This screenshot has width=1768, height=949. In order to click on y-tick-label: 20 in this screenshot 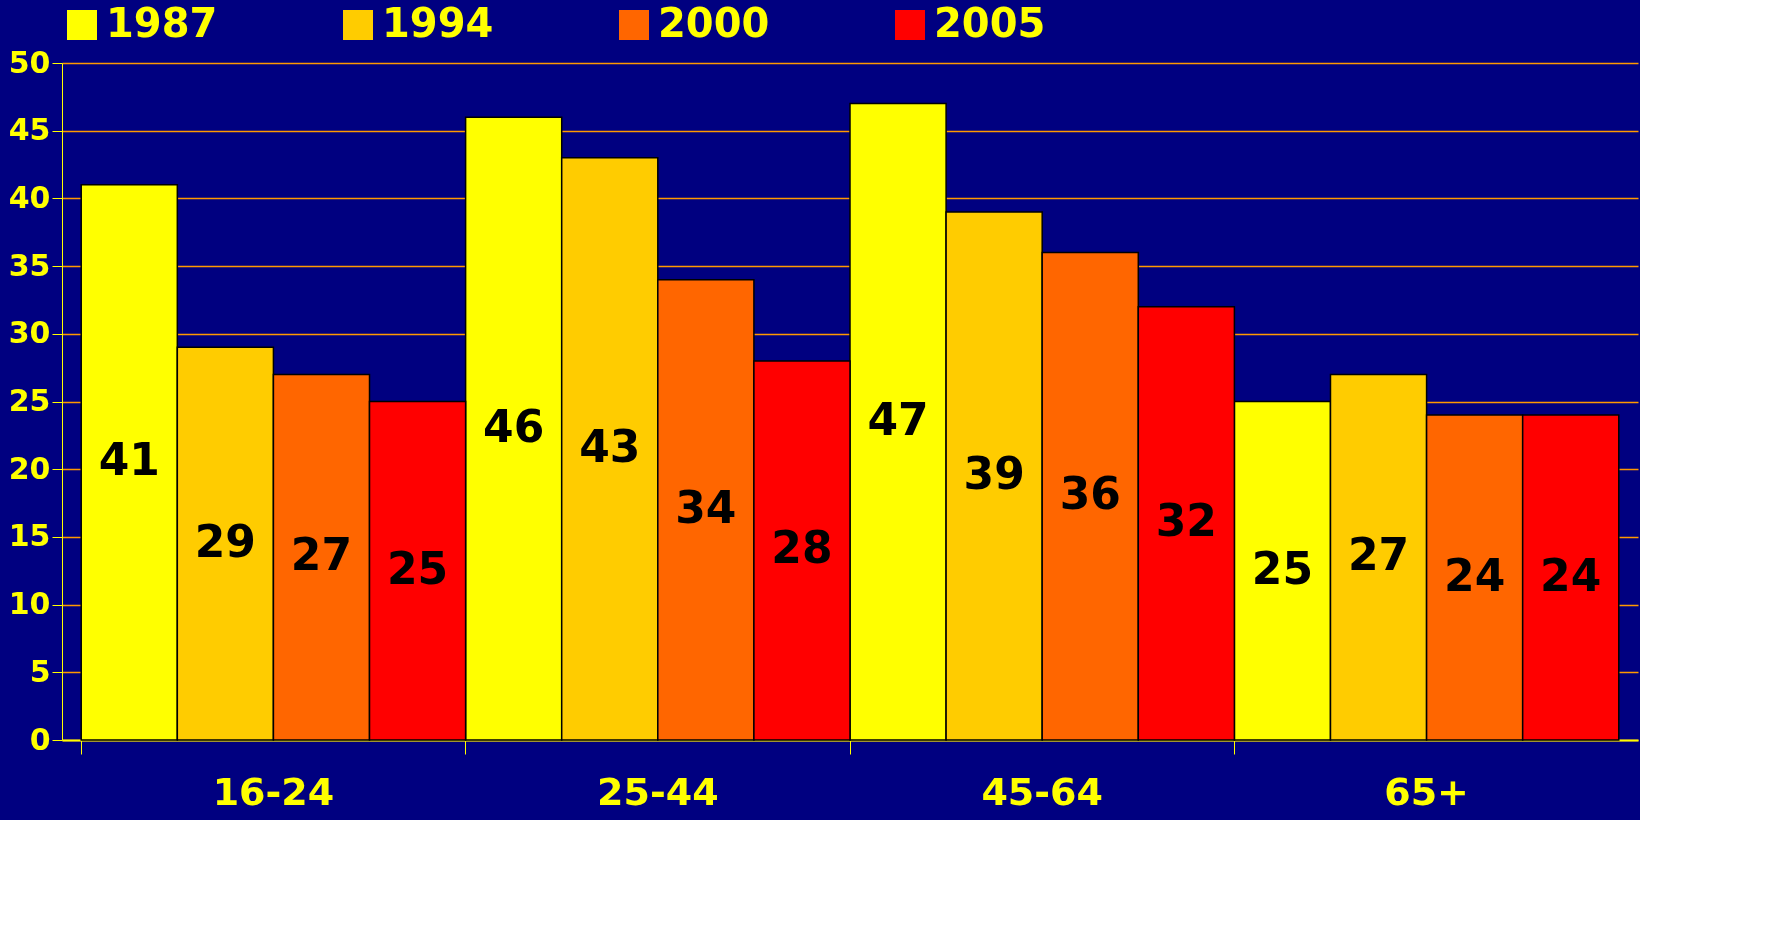, I will do `click(29, 468)`.